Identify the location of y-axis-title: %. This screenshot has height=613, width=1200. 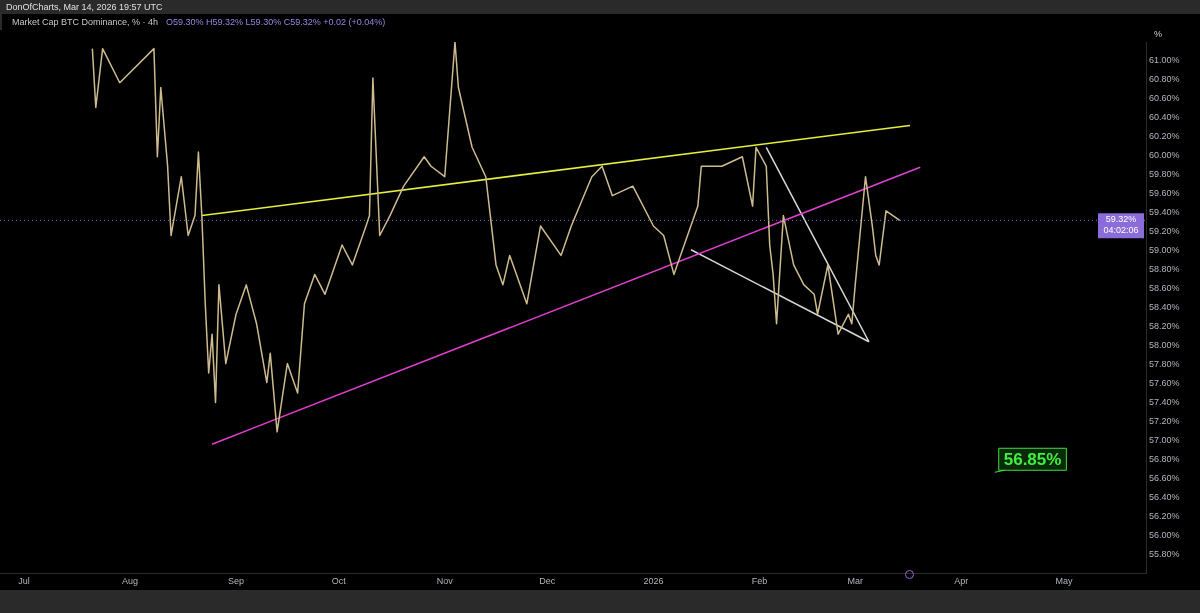
(1158, 33).